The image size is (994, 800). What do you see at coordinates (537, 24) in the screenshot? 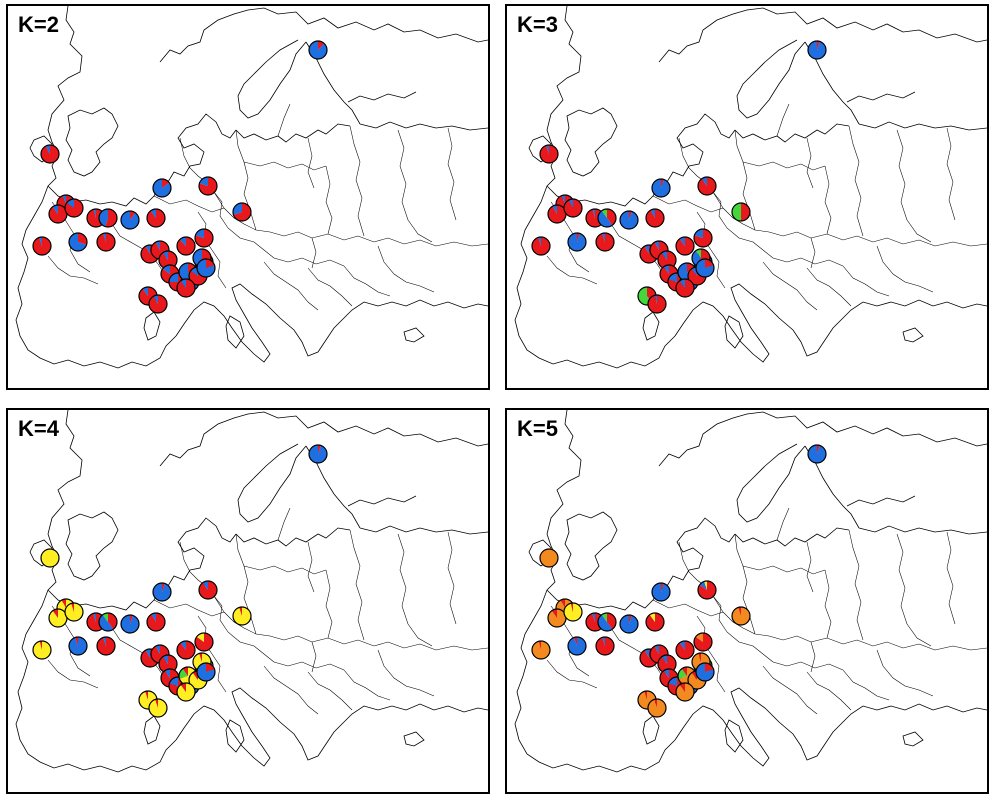
I see `k-label: K=3` at bounding box center [537, 24].